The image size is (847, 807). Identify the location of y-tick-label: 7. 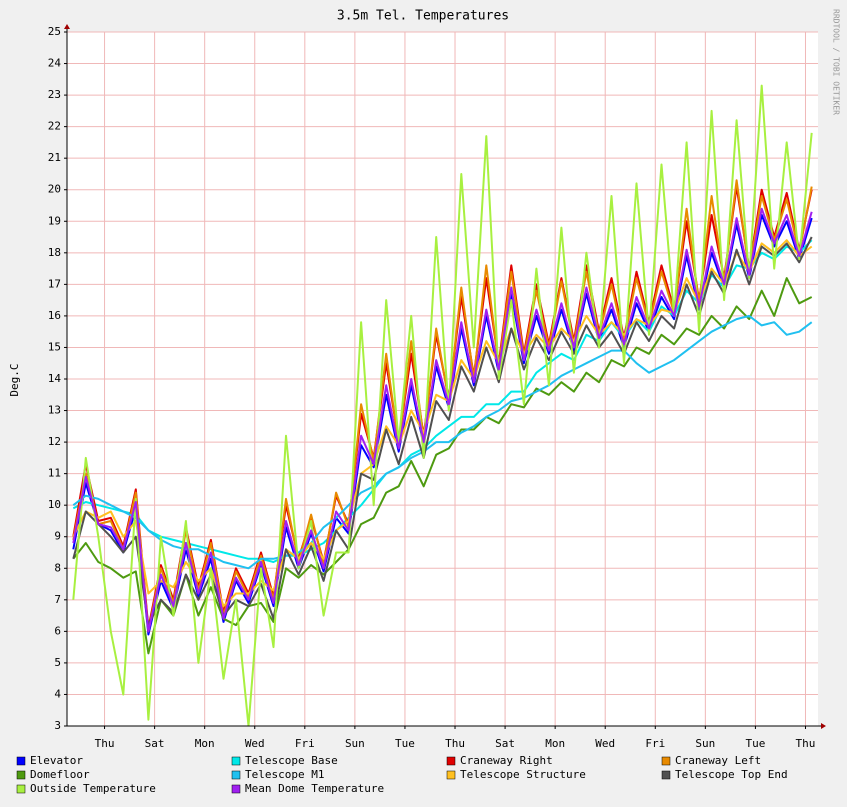
(57, 599).